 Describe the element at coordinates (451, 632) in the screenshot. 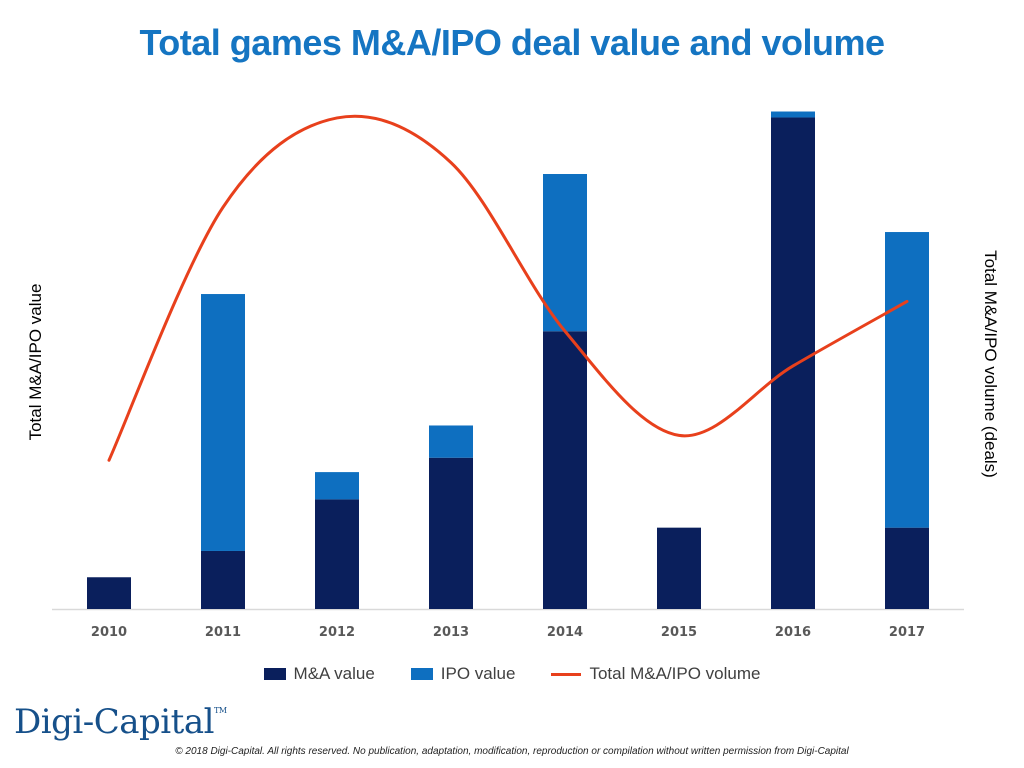

I see `x-tick-label-2013: 2013` at that location.